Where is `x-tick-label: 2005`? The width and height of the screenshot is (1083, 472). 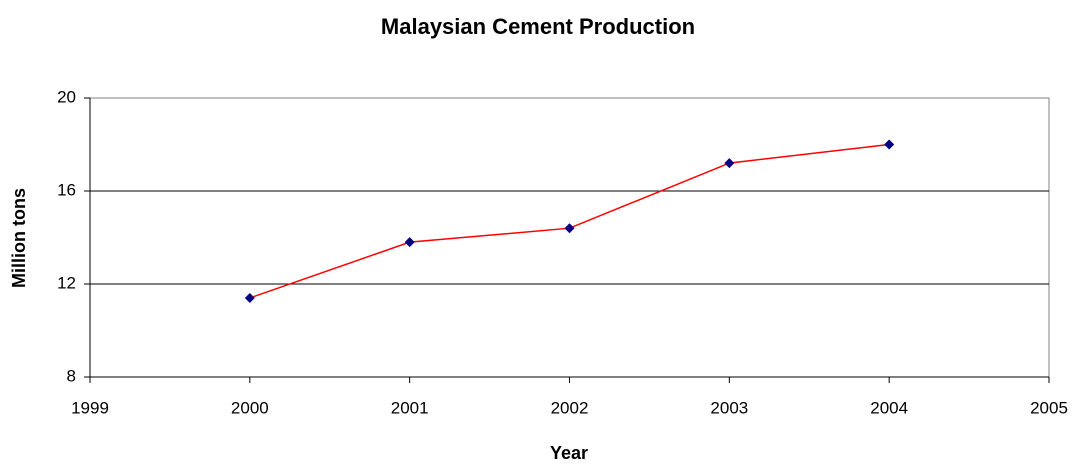
x-tick-label: 2005 is located at coordinates (1049, 407).